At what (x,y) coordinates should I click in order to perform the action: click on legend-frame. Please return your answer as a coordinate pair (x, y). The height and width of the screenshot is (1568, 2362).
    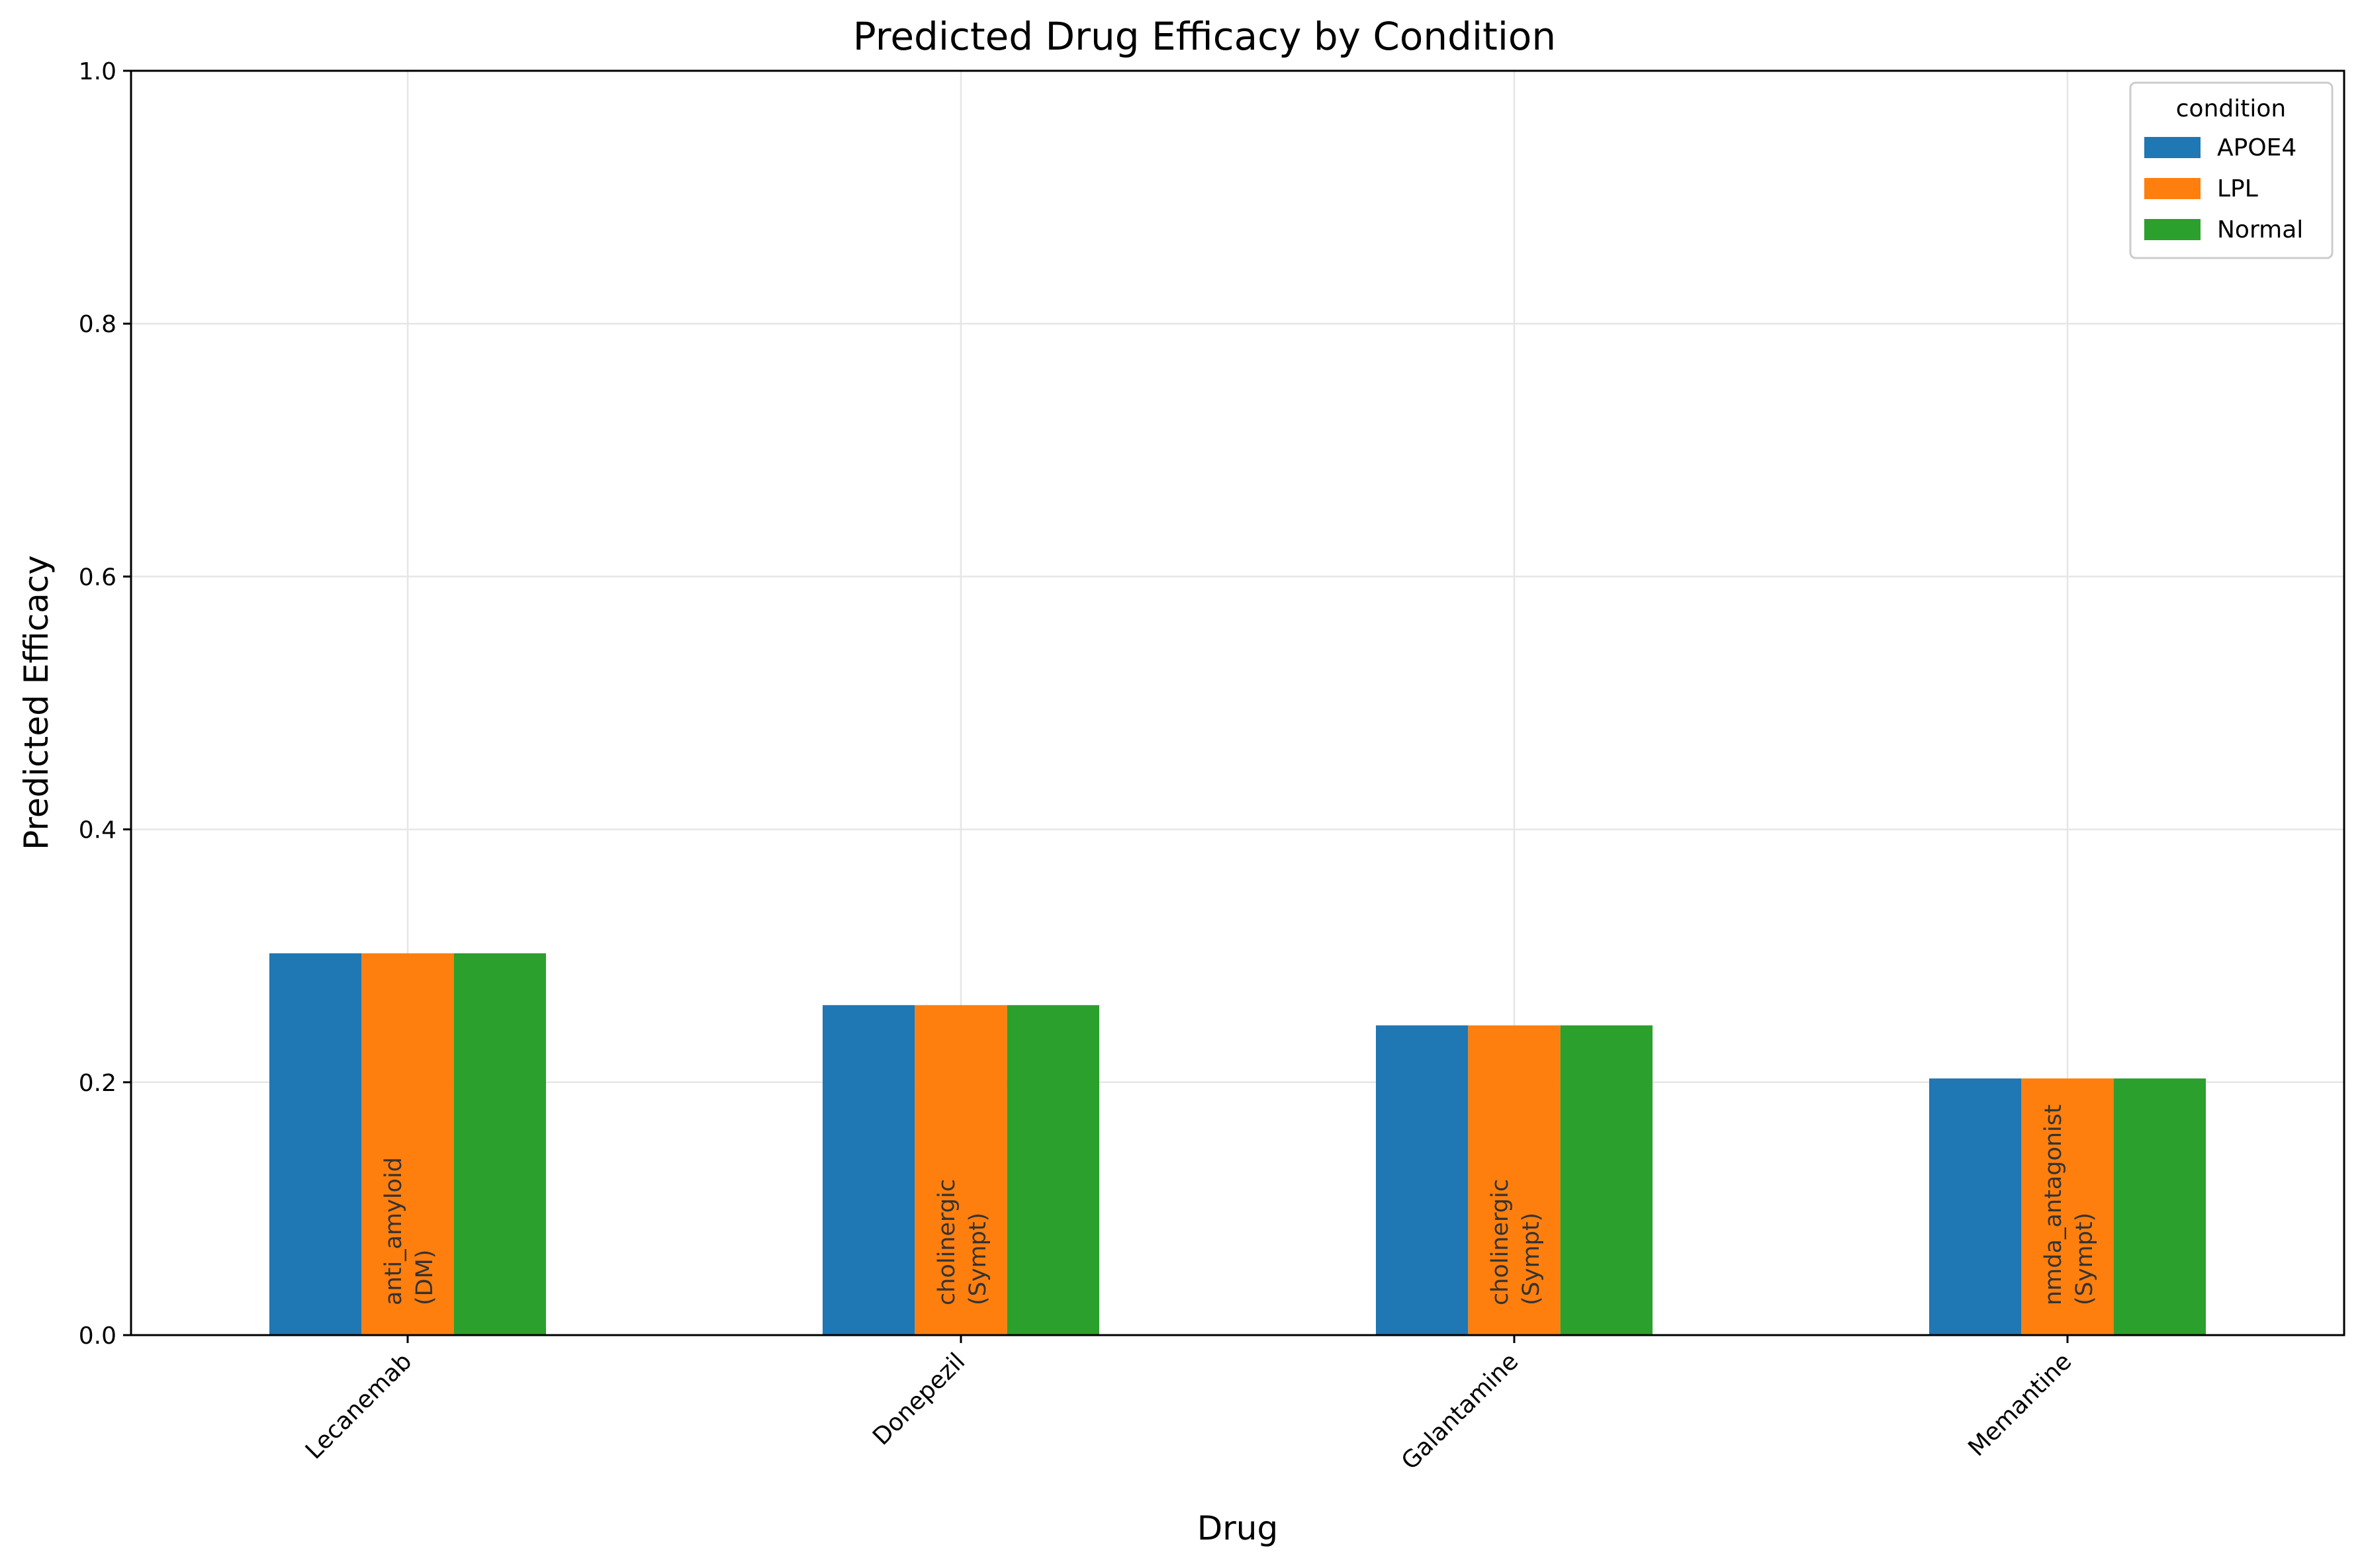
    Looking at the image, I should click on (2231, 170).